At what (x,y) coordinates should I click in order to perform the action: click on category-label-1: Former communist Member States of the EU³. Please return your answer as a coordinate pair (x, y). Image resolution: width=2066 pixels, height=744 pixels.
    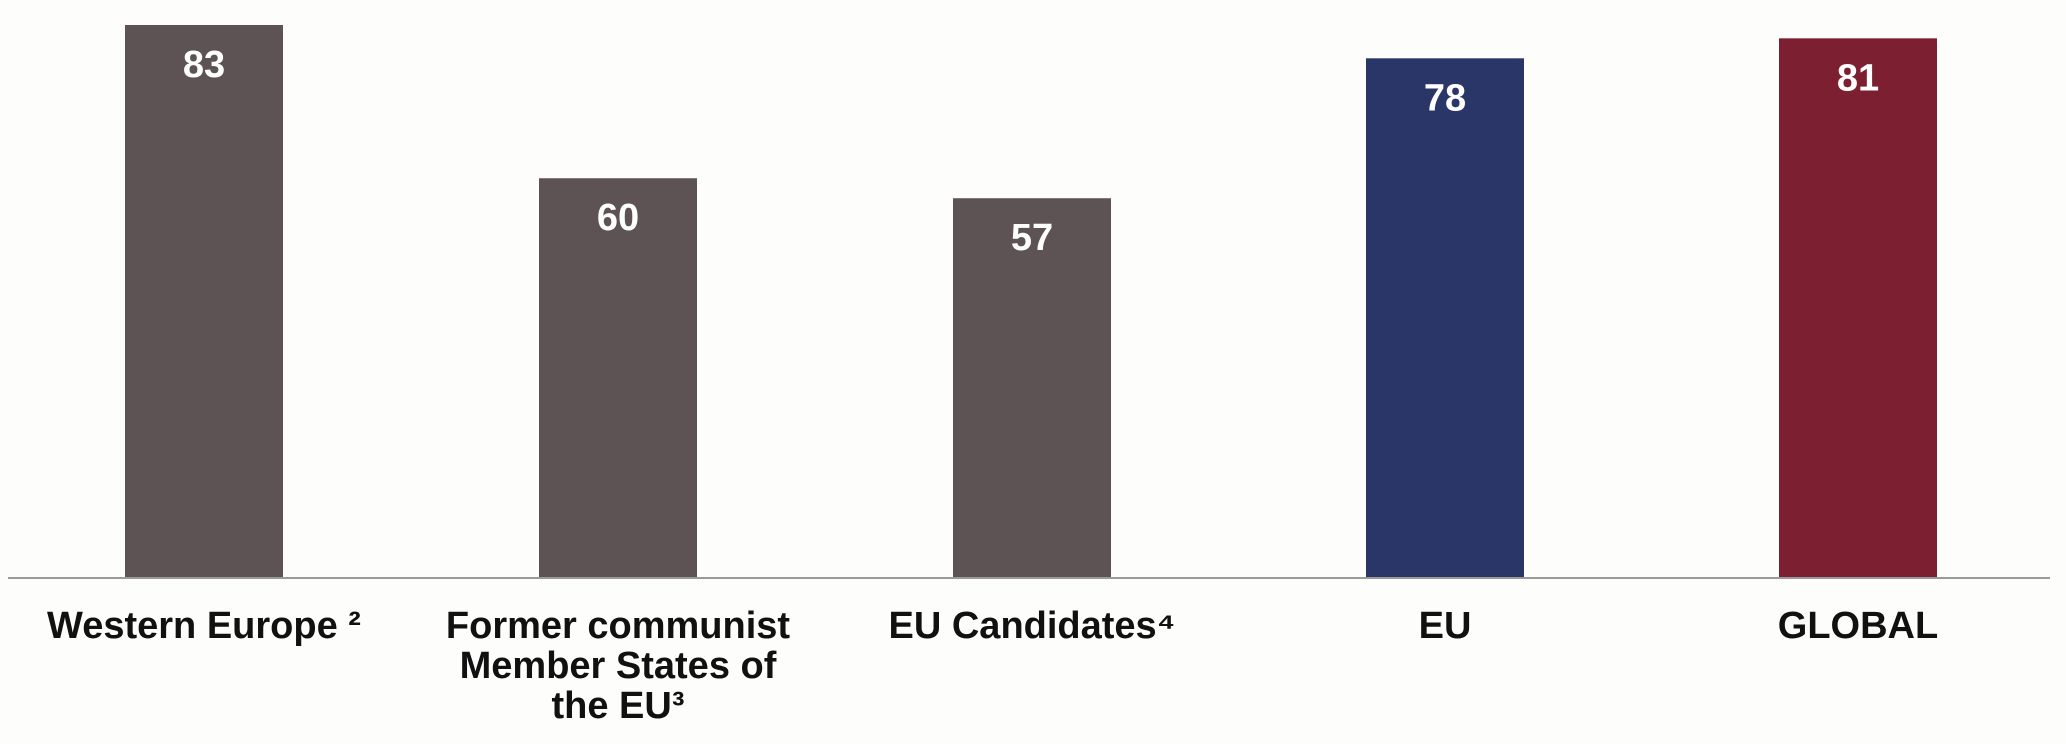
    Looking at the image, I should click on (618, 666).